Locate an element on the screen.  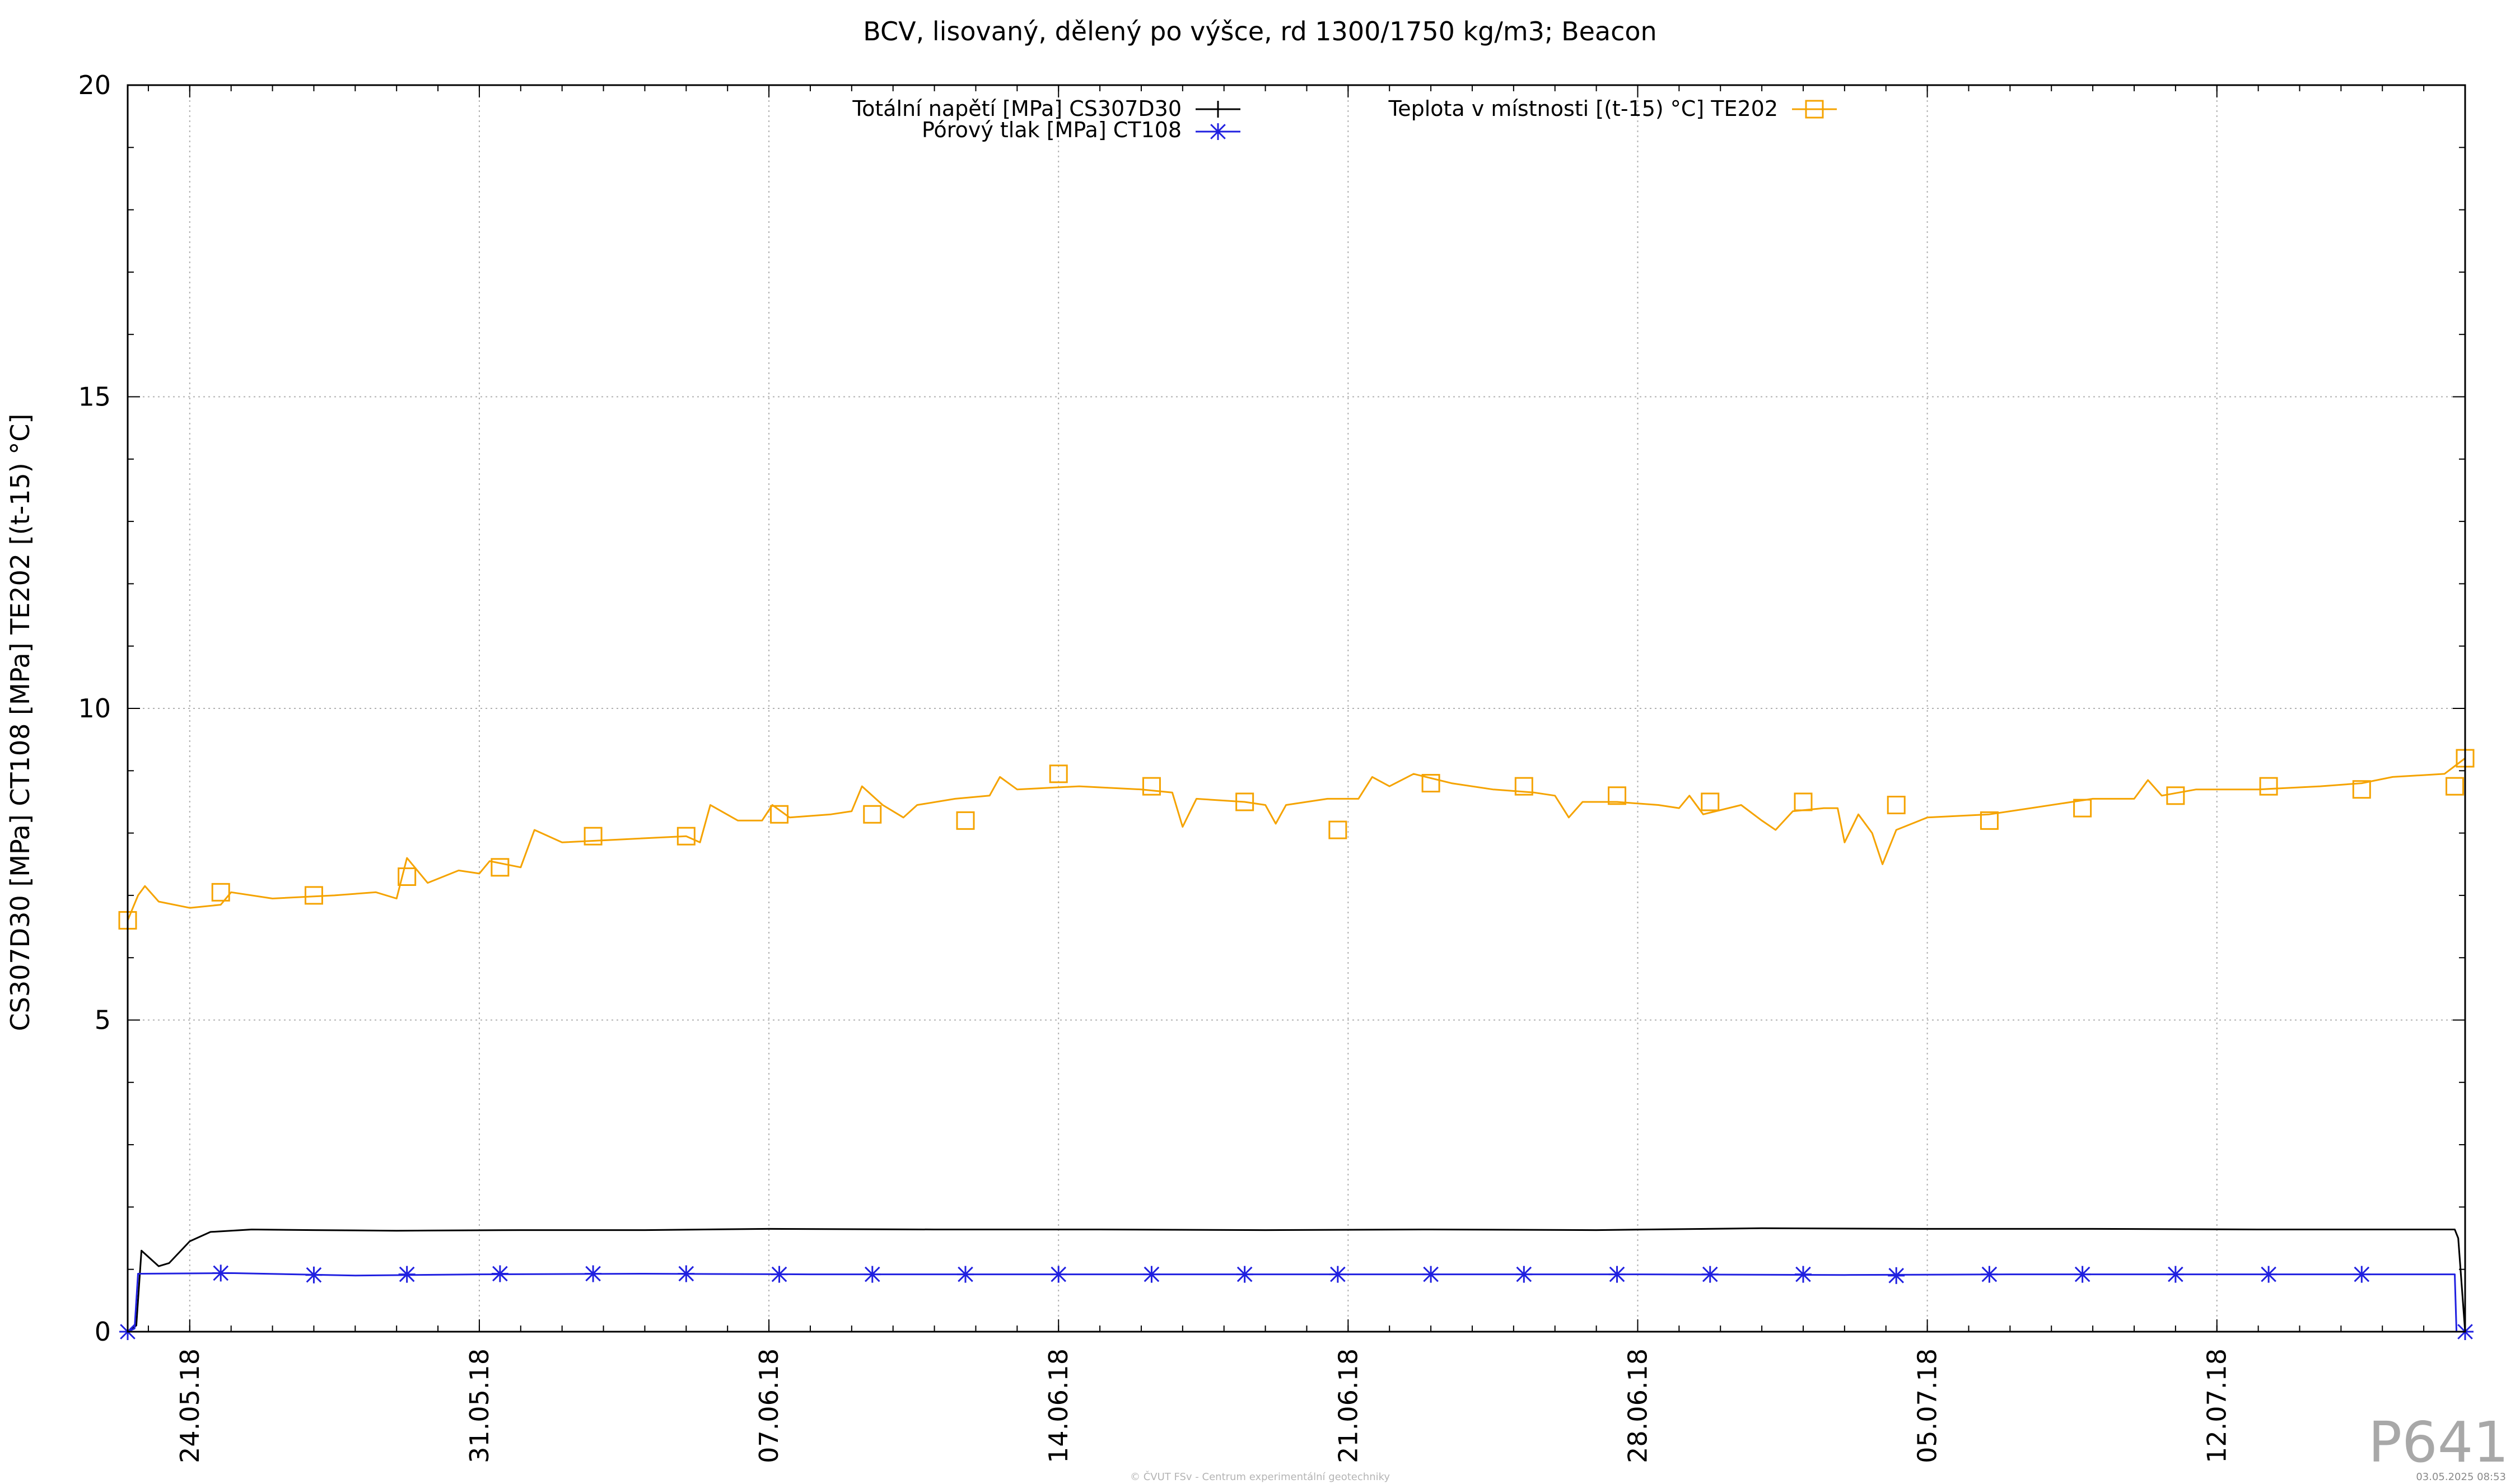
legend-entry: Totální napětí [MPa] CS307D30 is located at coordinates (1046, 109).